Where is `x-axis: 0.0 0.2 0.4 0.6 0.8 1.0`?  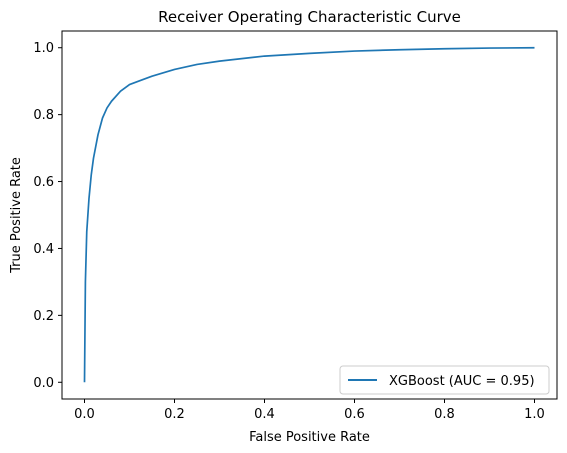
x-axis: 0.0 0.2 0.4 0.6 0.8 1.0 is located at coordinates (309, 410).